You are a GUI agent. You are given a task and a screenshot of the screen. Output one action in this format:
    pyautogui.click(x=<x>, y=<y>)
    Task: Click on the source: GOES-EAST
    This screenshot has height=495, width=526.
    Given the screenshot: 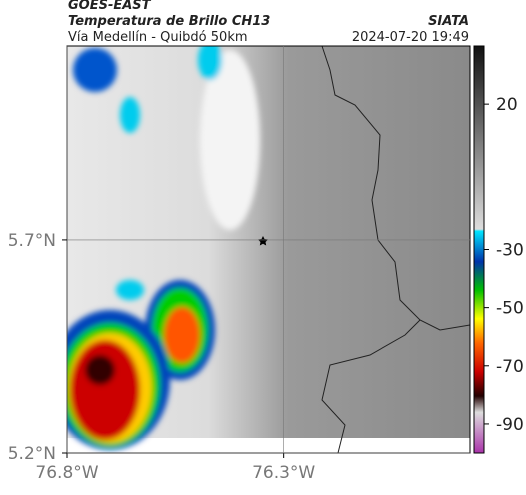 What is the action you would take?
    pyautogui.click(x=110, y=6)
    